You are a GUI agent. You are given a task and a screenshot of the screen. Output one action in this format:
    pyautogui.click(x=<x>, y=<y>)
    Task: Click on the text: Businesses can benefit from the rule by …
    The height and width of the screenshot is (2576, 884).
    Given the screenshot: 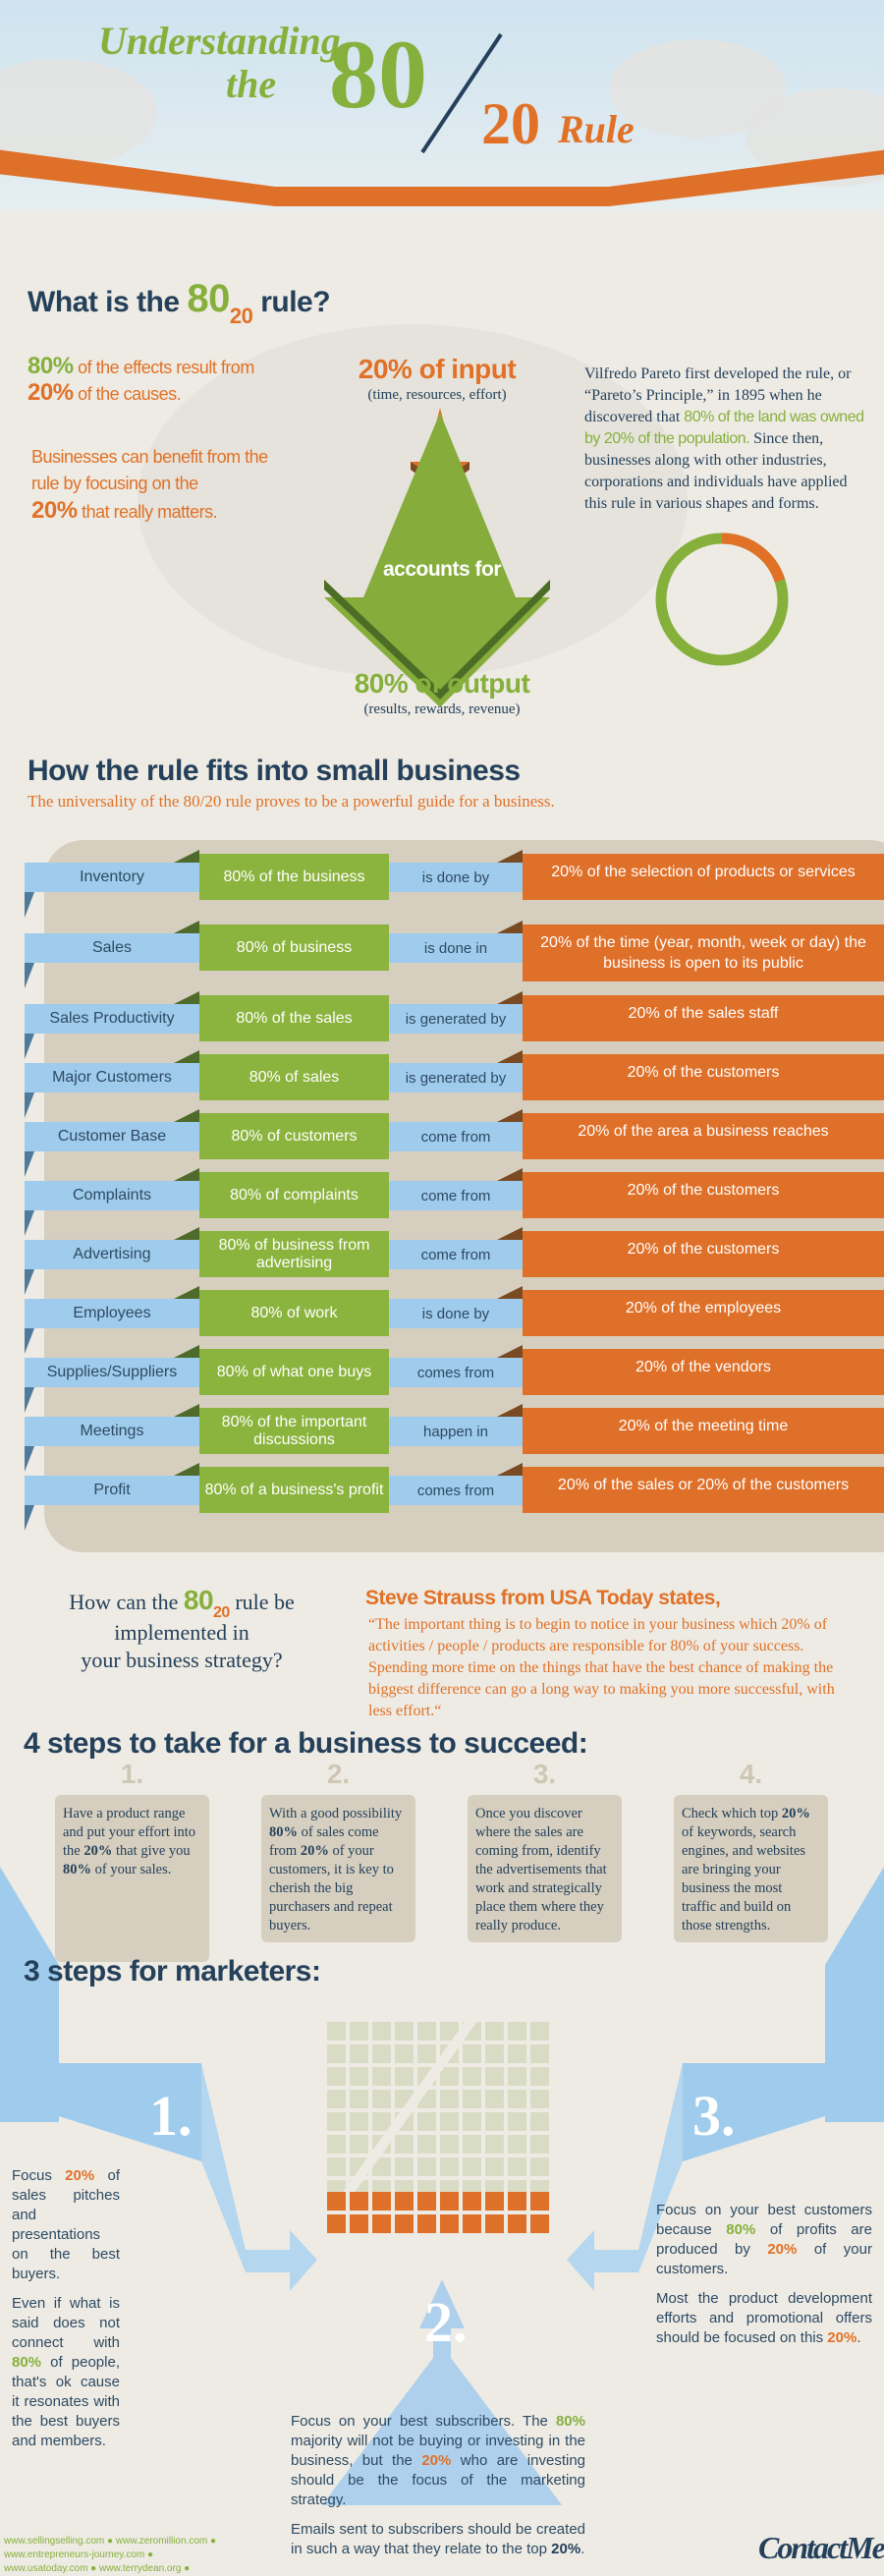 What is the action you would take?
    pyautogui.click(x=149, y=470)
    